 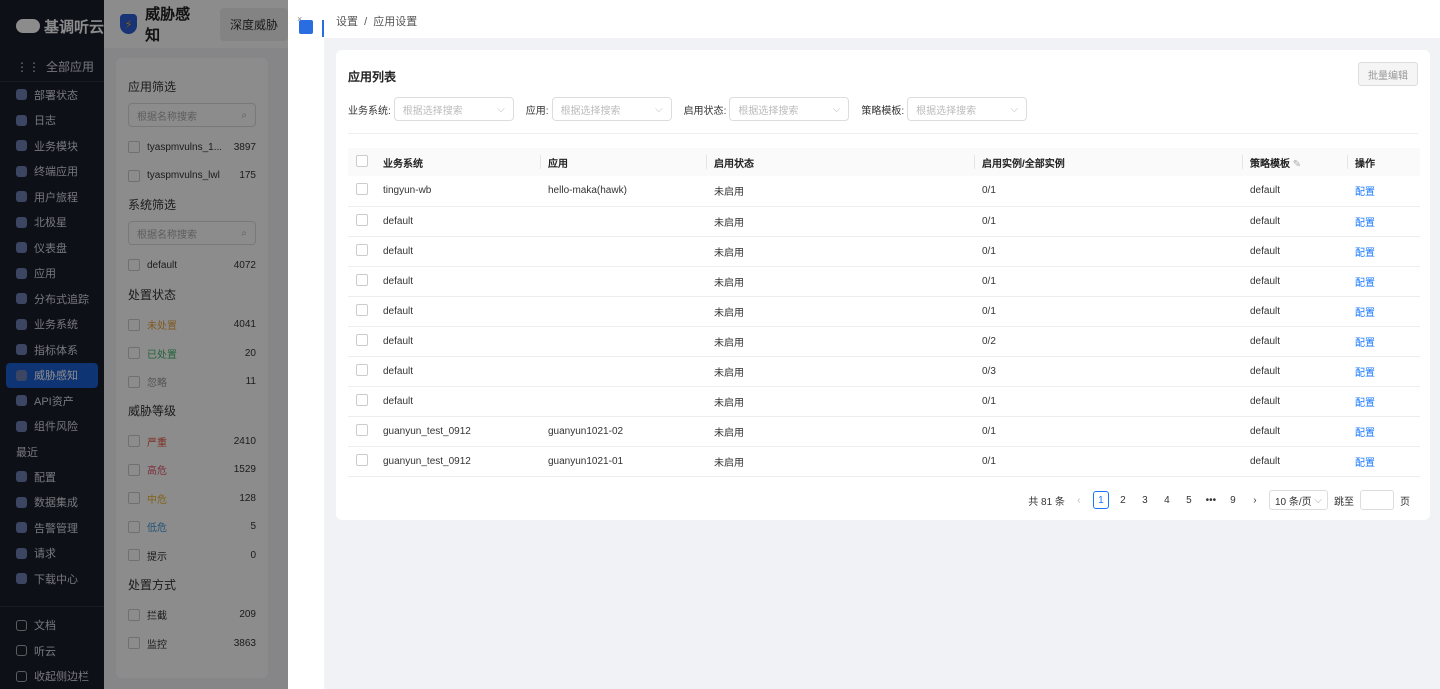 What do you see at coordinates (192, 115) in the screenshot?
I see `app_filter-search: 根据名称搜索 ⌕` at bounding box center [192, 115].